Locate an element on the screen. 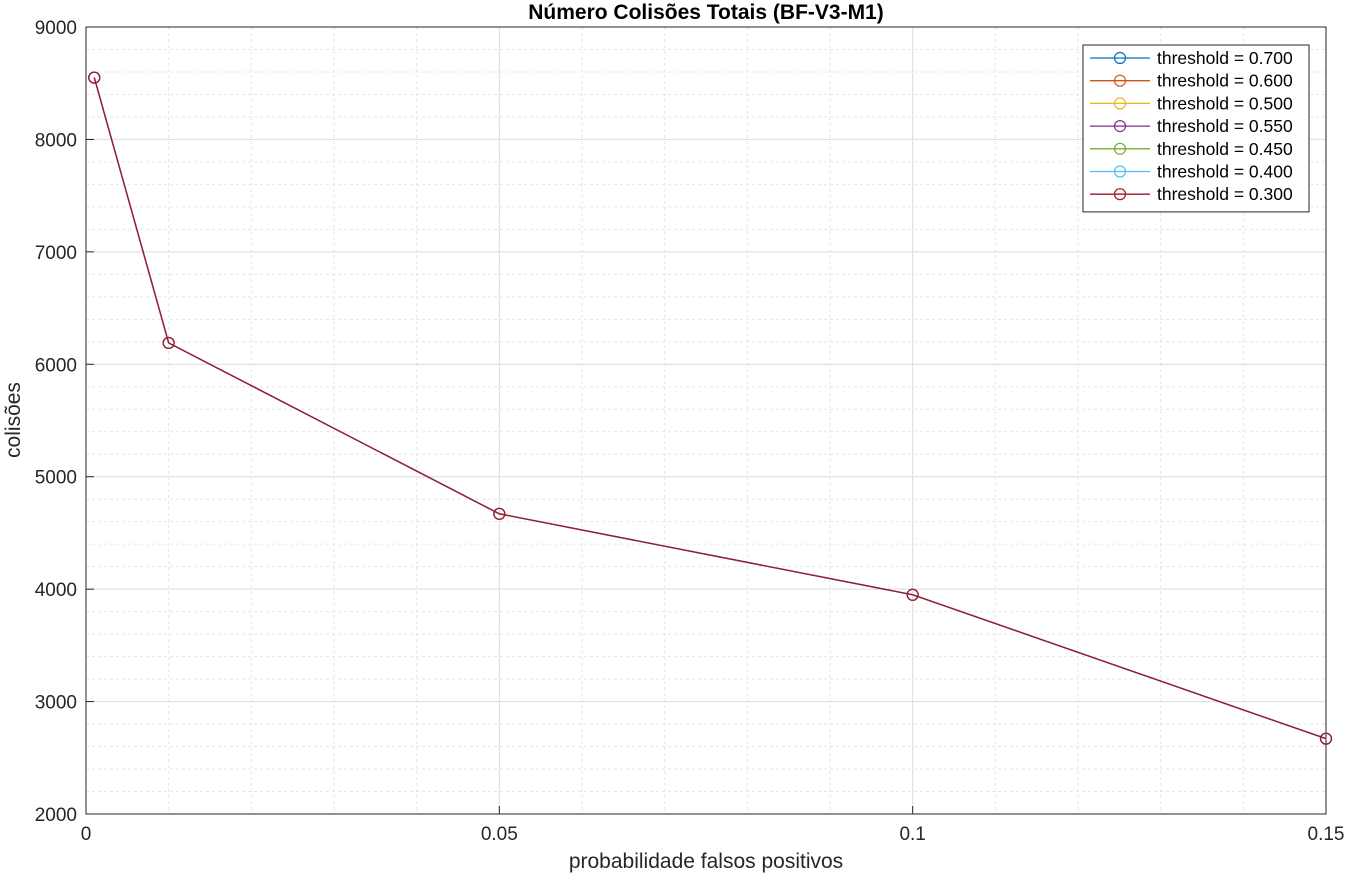 The width and height of the screenshot is (1348, 881). legend-item: threshold = 0.600 is located at coordinates (1191, 81).